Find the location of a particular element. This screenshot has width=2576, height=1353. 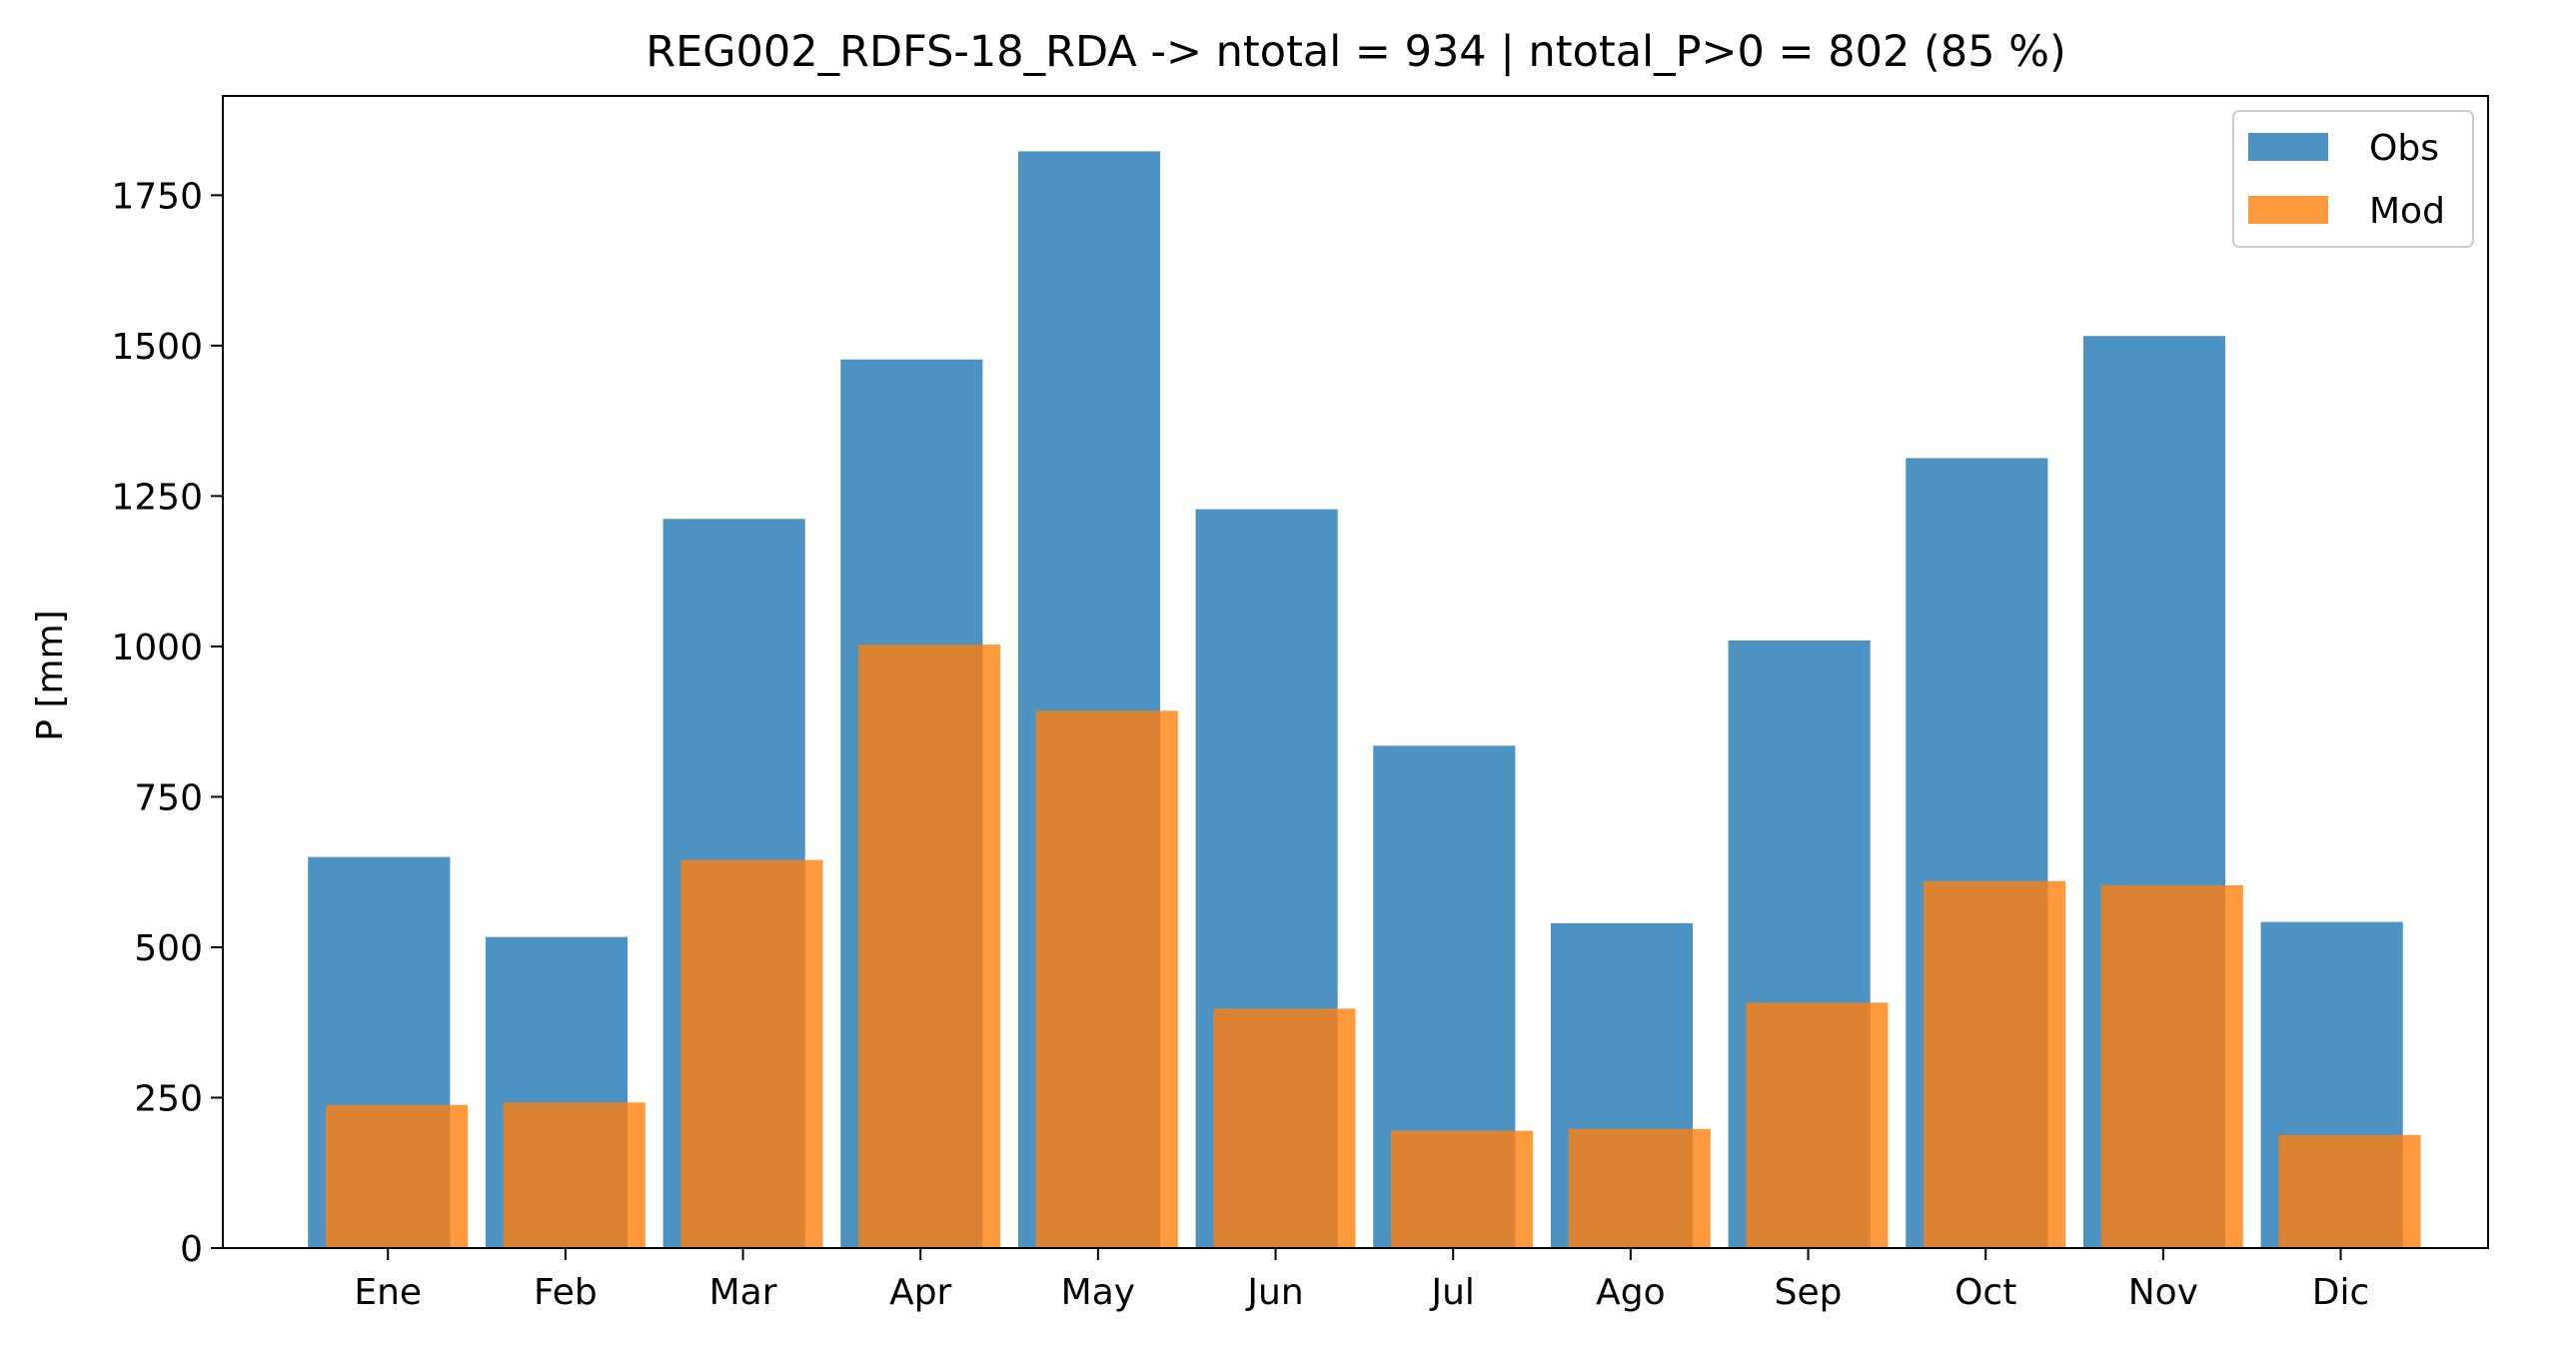

x-tick-label-dic: Dic is located at coordinates (2341, 1292).